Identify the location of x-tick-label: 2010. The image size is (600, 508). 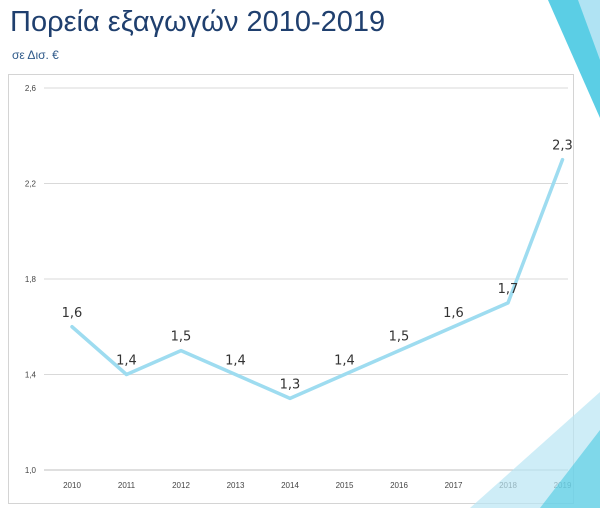
(72, 485).